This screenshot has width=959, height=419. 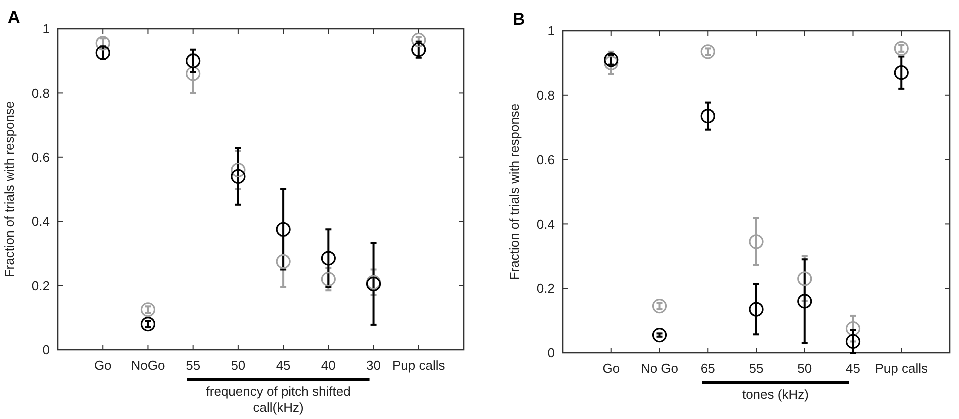 I want to click on x-axis-title: tones (kHz), so click(x=775, y=394).